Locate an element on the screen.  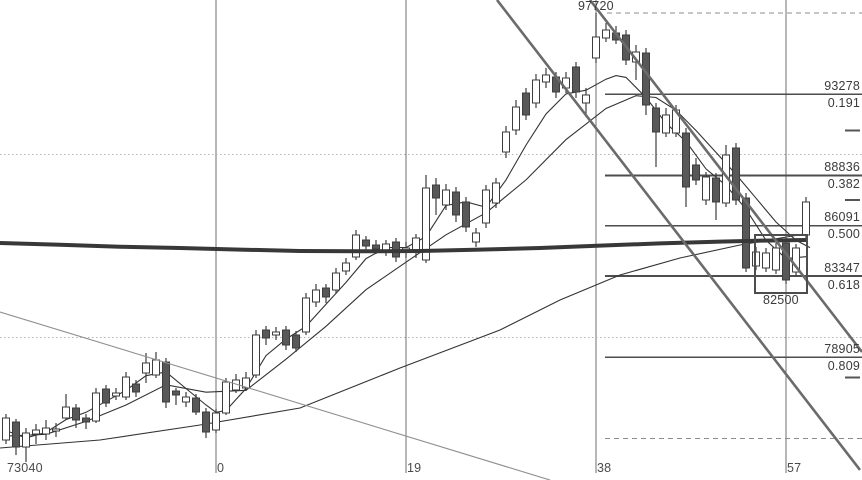
ma-thick-line is located at coordinates (403, 246).